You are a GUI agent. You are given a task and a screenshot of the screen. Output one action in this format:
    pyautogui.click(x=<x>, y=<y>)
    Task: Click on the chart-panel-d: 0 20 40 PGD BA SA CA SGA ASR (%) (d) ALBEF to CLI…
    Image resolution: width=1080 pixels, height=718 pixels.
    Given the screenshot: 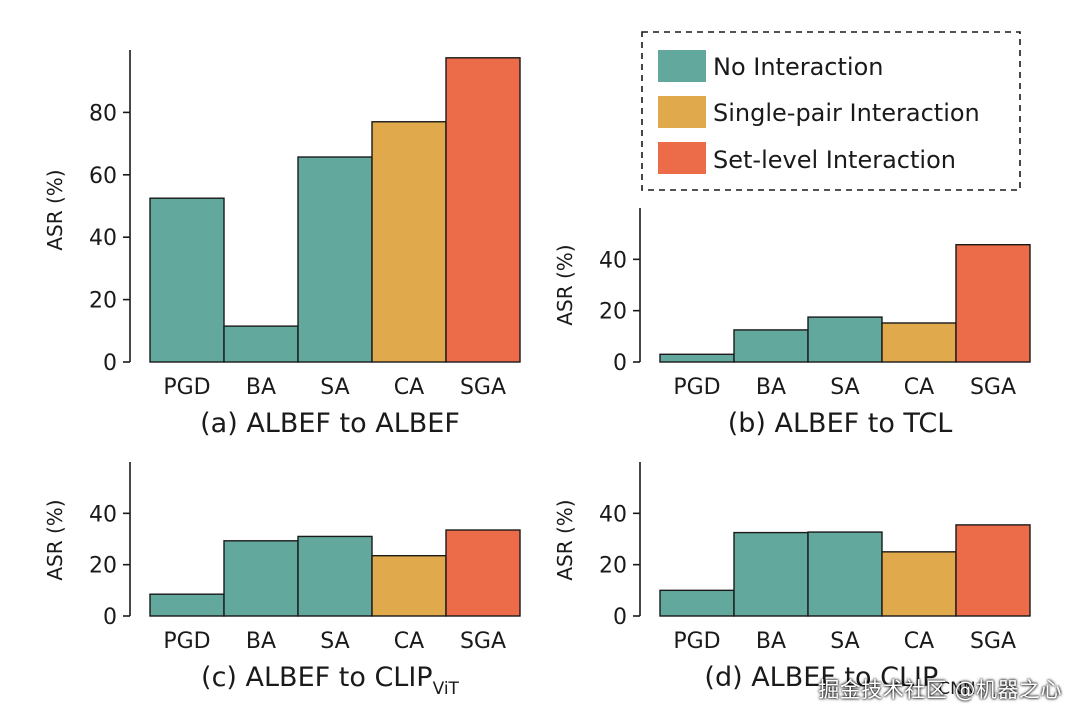 What is the action you would take?
    pyautogui.click(x=792, y=580)
    